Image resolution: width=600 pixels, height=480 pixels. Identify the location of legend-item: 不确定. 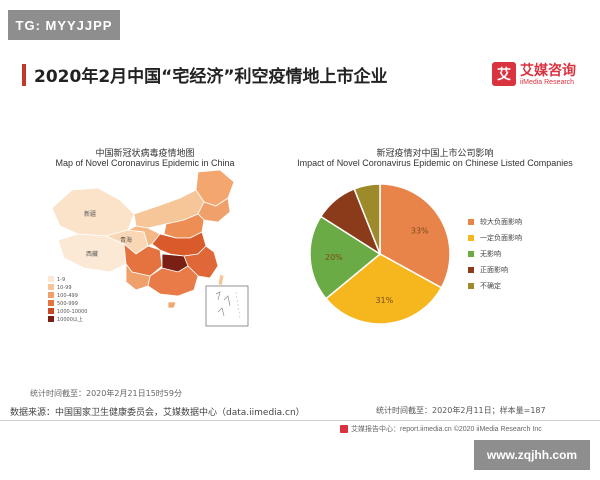
(528, 286).